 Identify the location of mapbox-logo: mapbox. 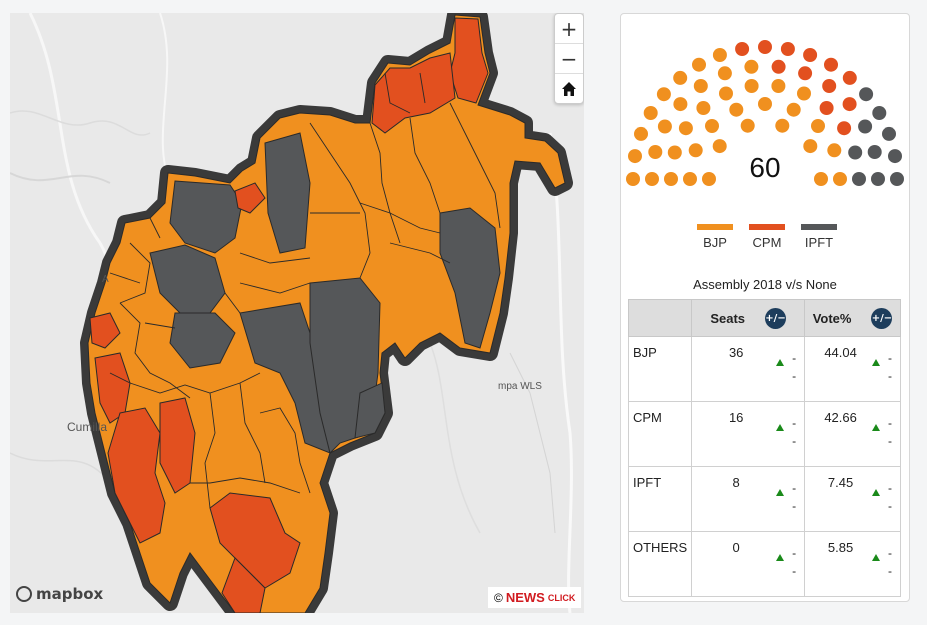
(59, 594).